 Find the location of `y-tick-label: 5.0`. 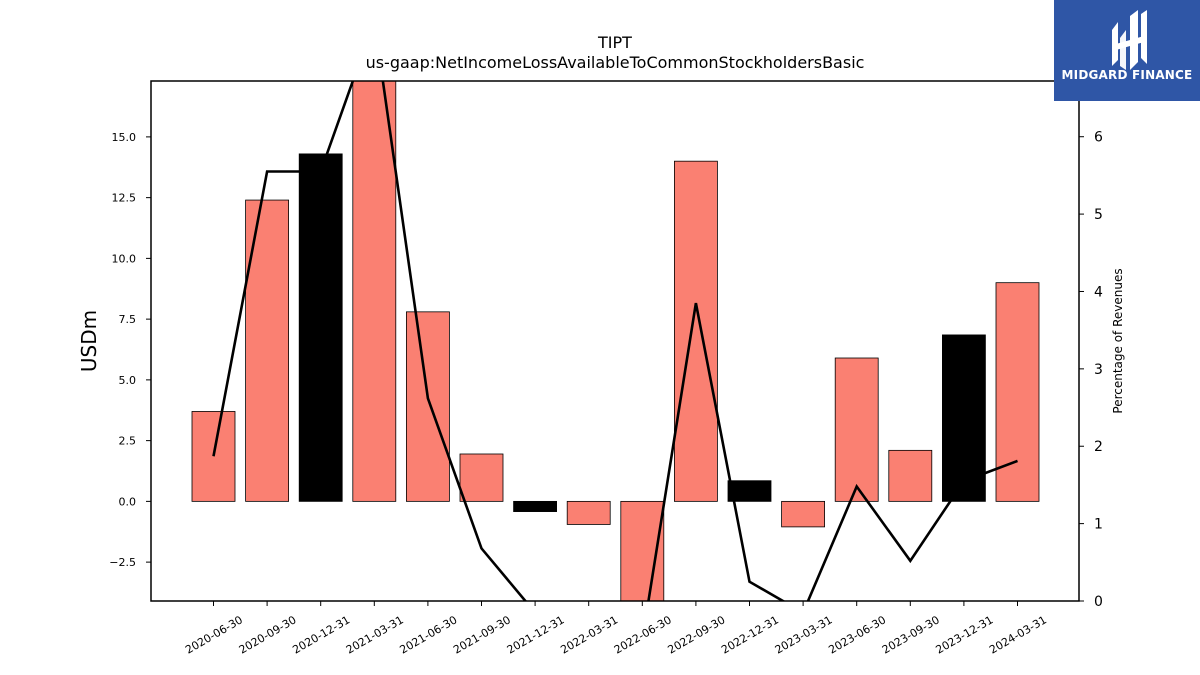

y-tick-label: 5.0 is located at coordinates (128, 380).